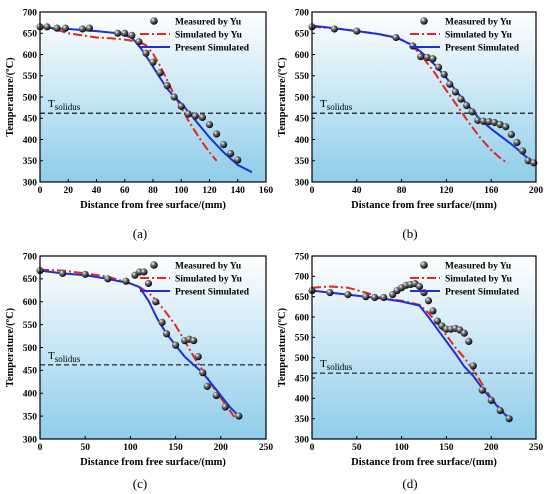 This screenshot has height=494, width=550. What do you see at coordinates (409, 483) in the screenshot?
I see `panel-label: (d)` at bounding box center [409, 483].